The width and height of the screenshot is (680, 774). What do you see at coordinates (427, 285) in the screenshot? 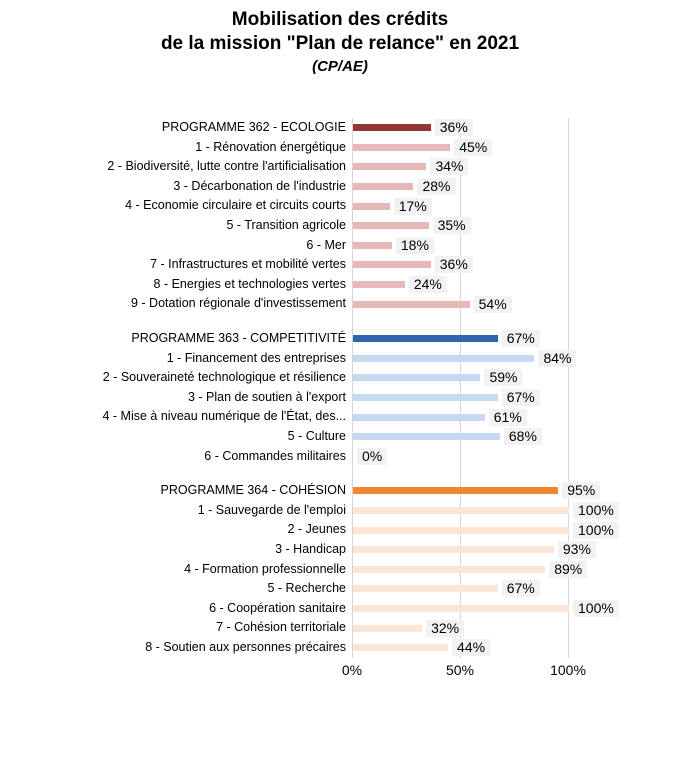
I see `value-label: 24%` at bounding box center [427, 285].